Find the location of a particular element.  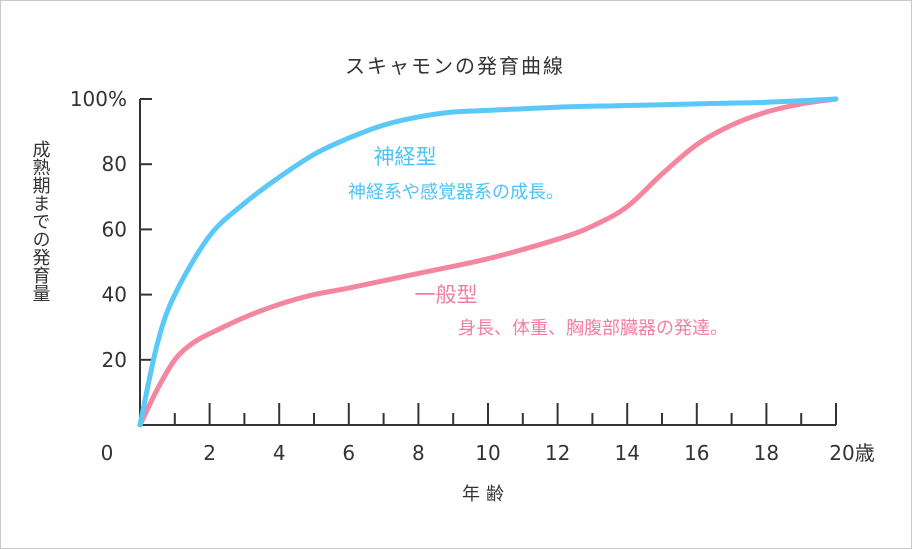

x-tick-label: 18 is located at coordinates (766, 453).